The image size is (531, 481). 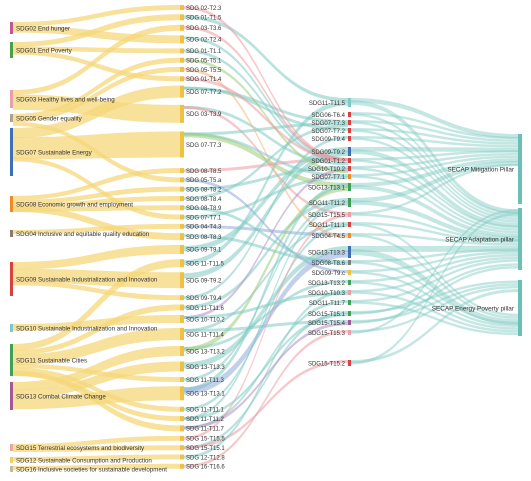 I want to click on left-node-label: SDG08 Economic growth and employment, so click(x=74, y=205).